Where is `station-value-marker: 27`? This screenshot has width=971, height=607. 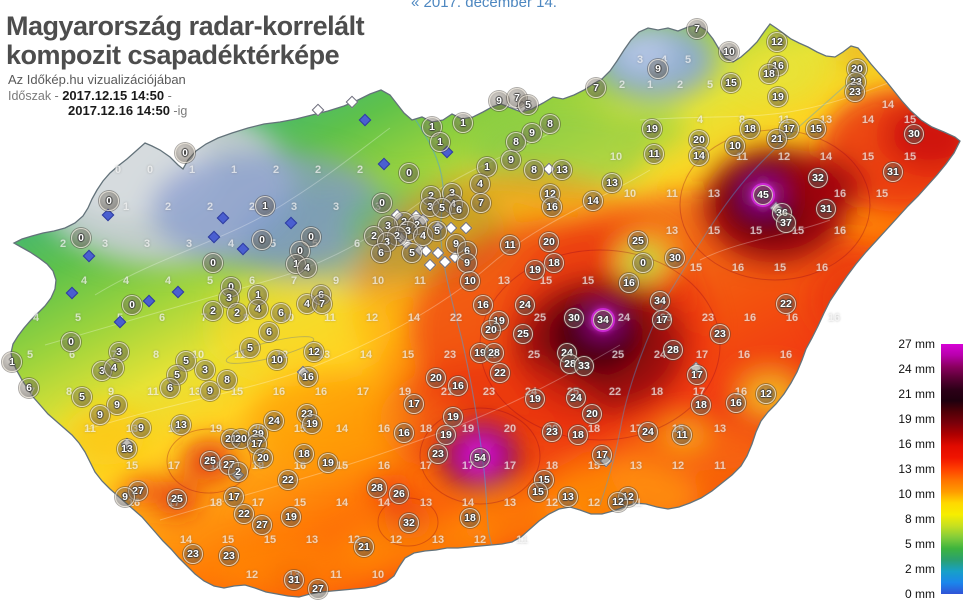 station-value-marker: 27 is located at coordinates (262, 525).